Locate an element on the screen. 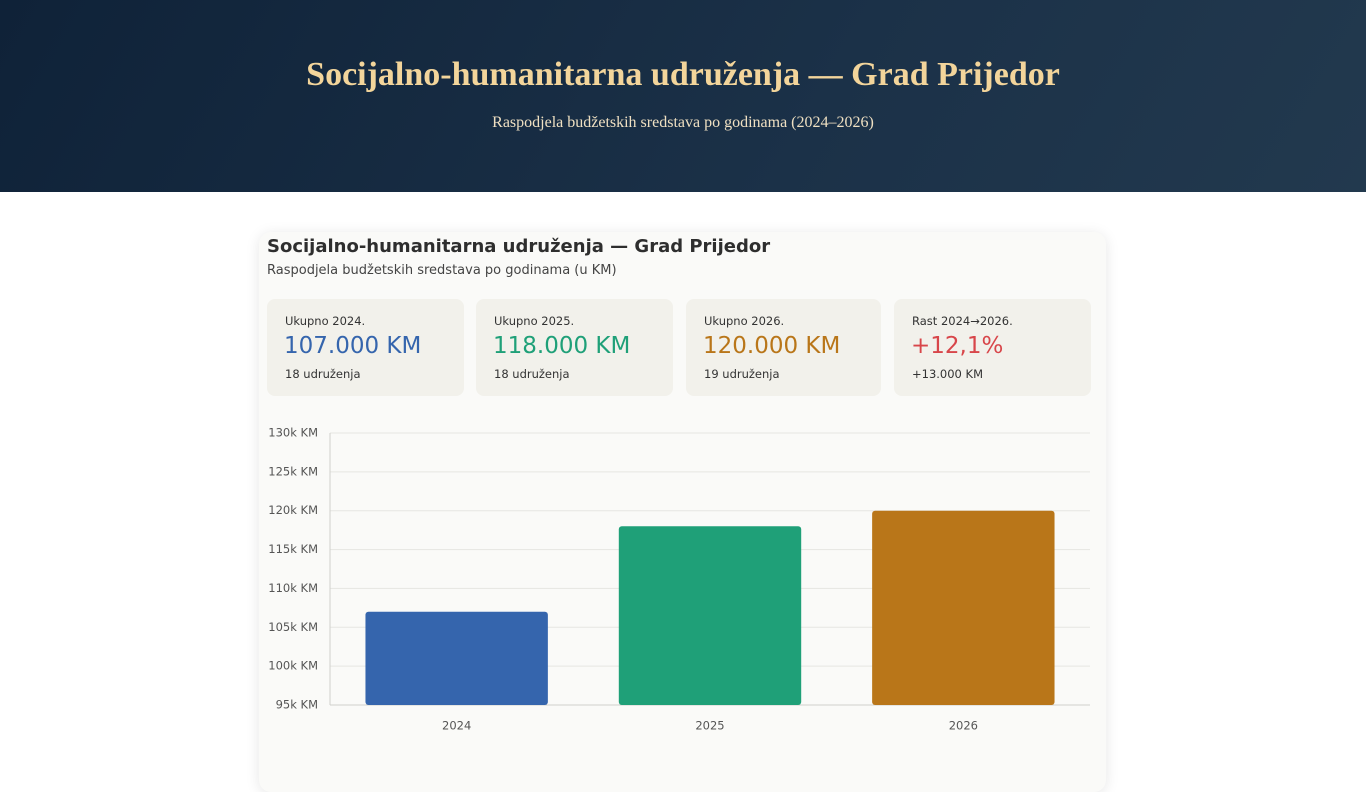 The height and width of the screenshot is (792, 1366). stat-box: Ukupno 2024. 107.000 KM 18 udruženja is located at coordinates (365, 347).